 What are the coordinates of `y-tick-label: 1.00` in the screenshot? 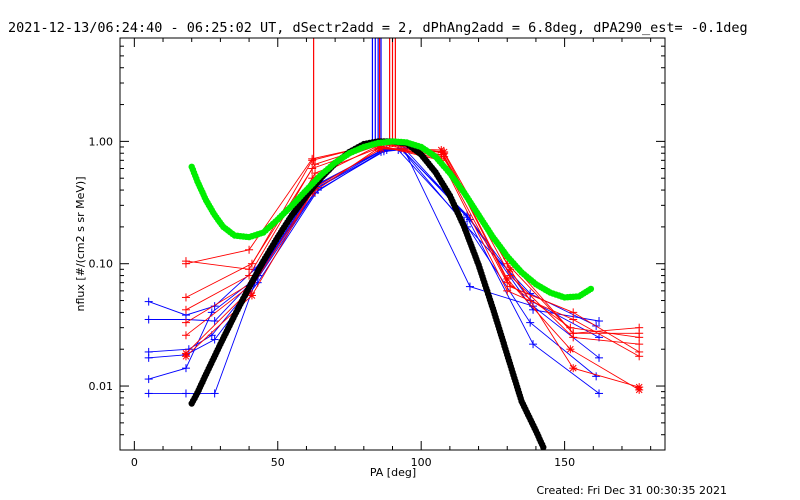 It's located at (101, 141).